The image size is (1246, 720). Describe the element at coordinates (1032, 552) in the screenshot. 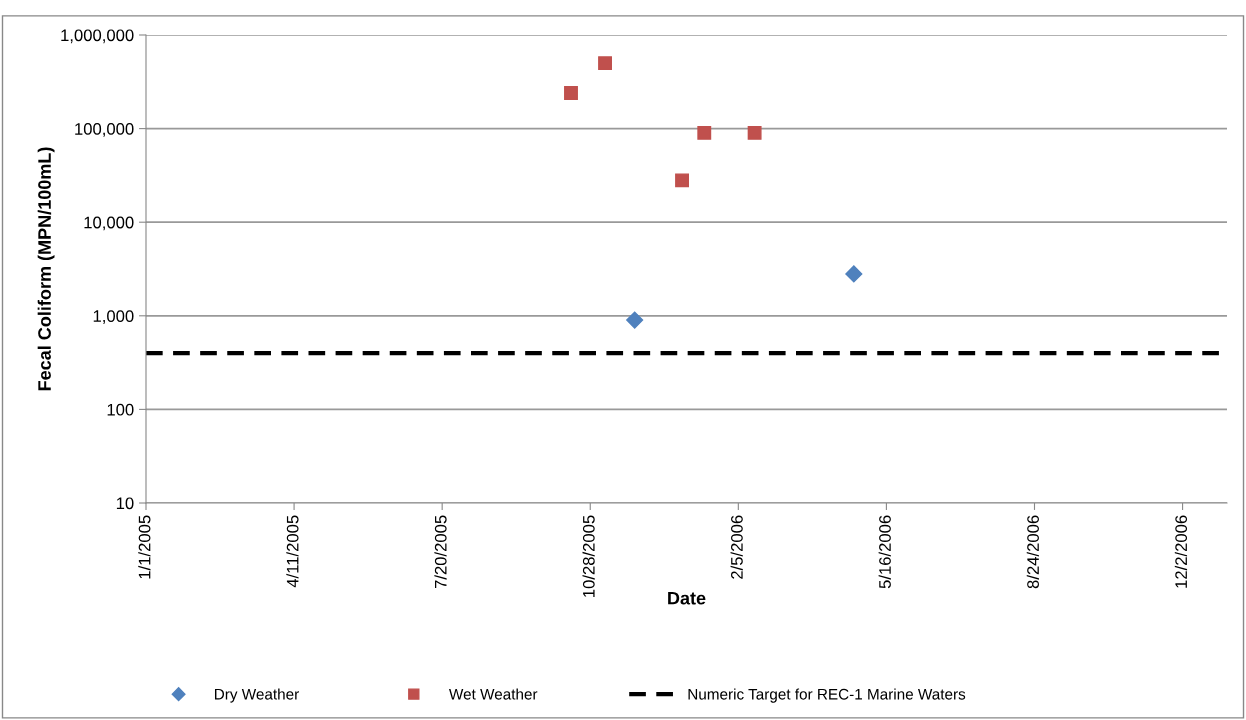

I see `x-tick-label: 8/24/2006` at that location.